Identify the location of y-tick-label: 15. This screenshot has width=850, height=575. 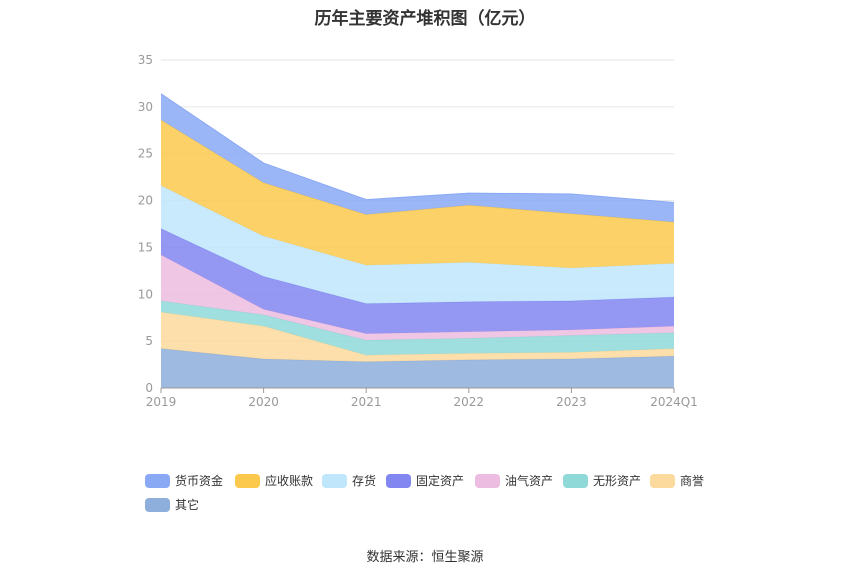
(145, 247).